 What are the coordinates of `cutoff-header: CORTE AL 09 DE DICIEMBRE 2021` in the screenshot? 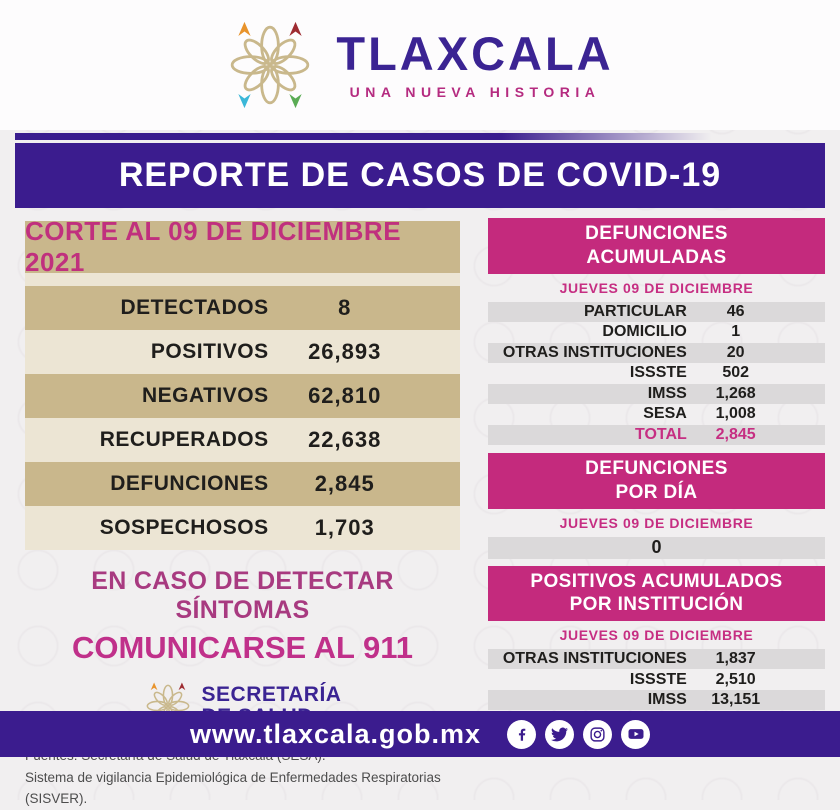 It's located at (242, 246).